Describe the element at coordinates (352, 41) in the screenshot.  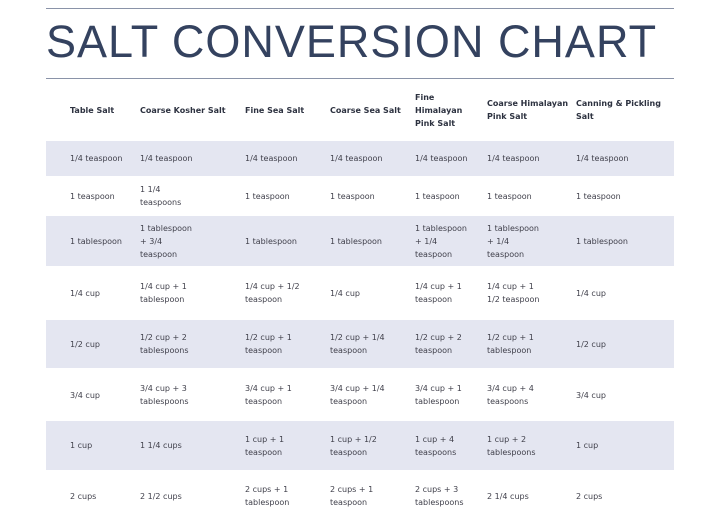
I see `title: SALT CONVERSION CHART` at that location.